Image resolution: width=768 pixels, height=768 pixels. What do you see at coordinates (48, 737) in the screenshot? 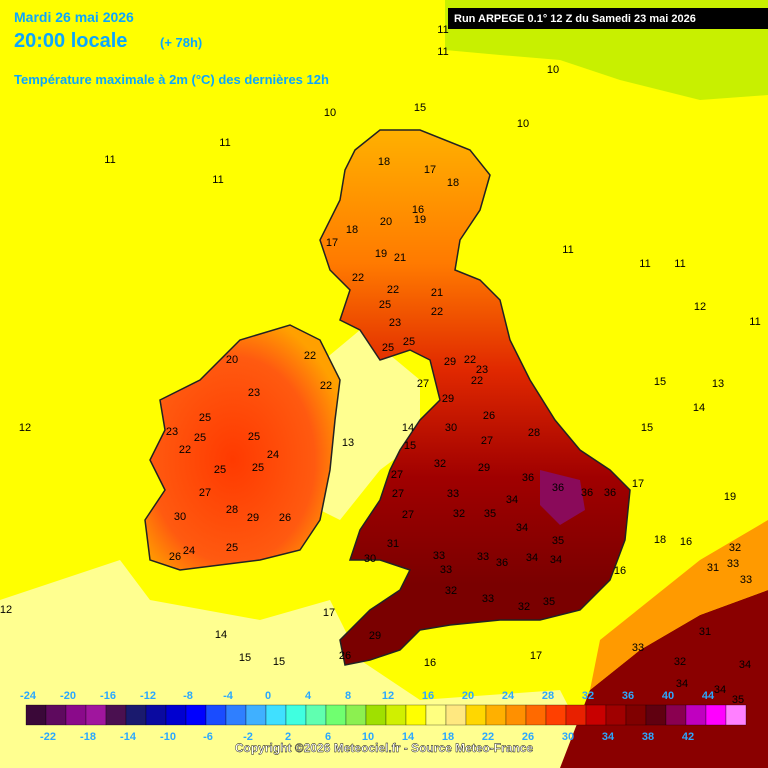
I see `scale-tick-bottom: -22` at bounding box center [48, 737].